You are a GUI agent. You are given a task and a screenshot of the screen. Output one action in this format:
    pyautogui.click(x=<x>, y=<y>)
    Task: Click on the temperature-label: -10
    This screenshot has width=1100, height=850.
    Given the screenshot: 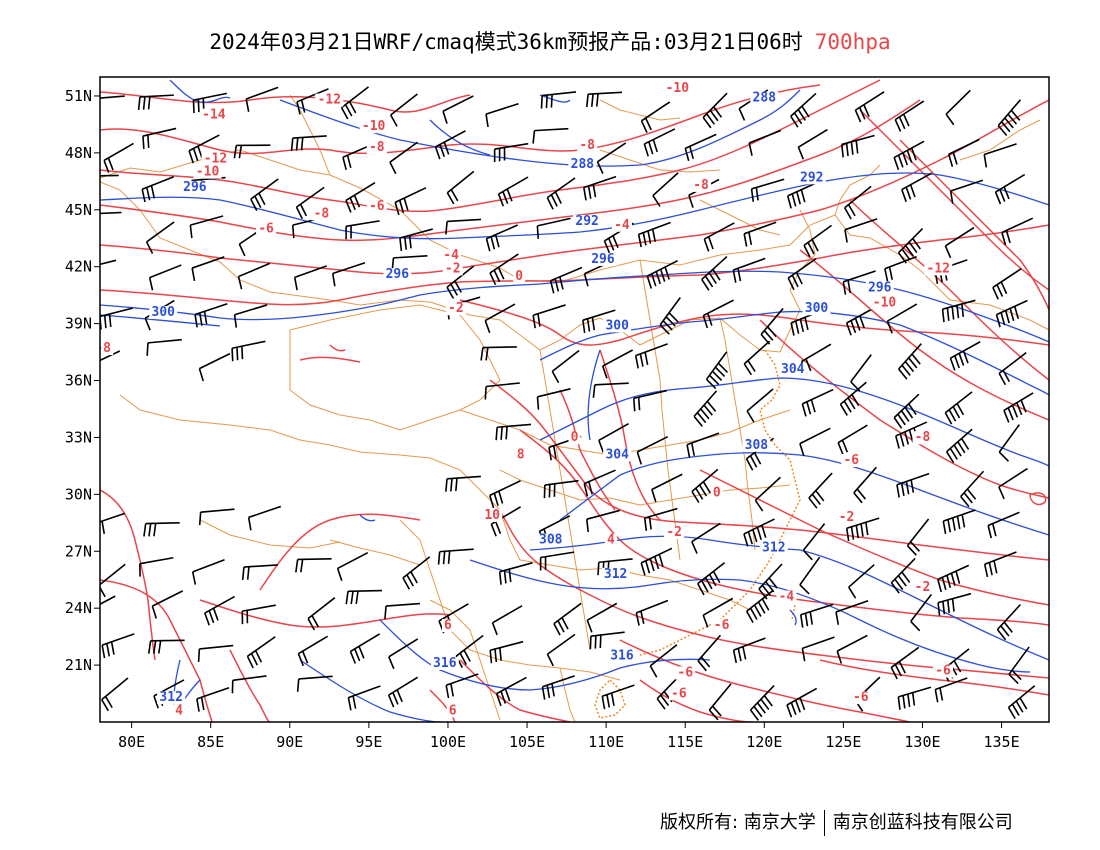 What is the action you would take?
    pyautogui.click(x=885, y=303)
    